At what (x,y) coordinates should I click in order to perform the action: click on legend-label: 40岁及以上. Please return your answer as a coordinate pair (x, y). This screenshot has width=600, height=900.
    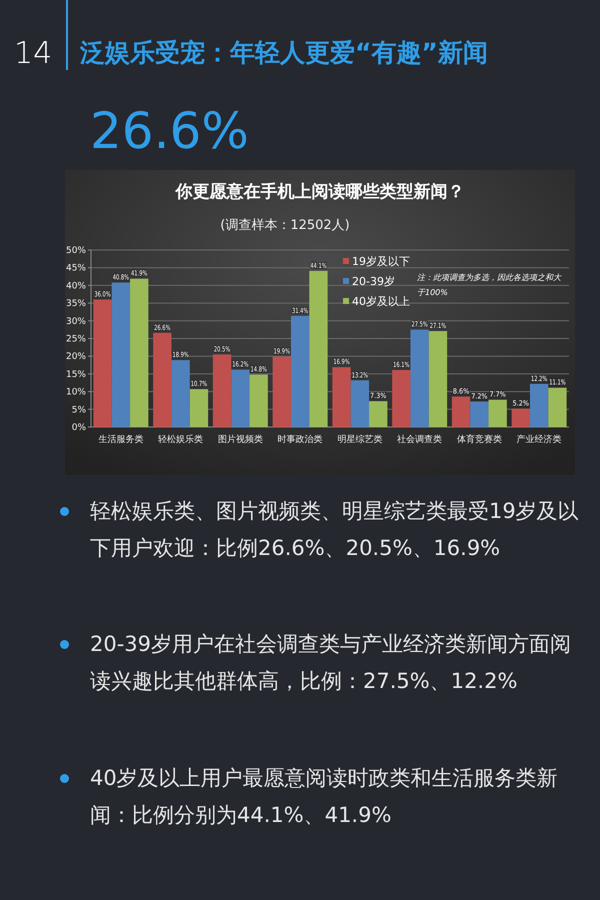
    Looking at the image, I should click on (381, 301).